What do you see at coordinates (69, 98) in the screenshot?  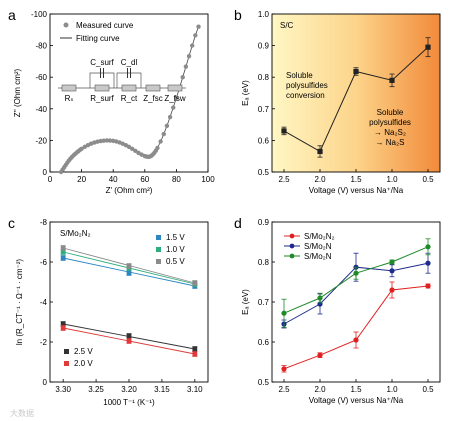 I see `a-circuit-label: Rₛ` at bounding box center [69, 98].